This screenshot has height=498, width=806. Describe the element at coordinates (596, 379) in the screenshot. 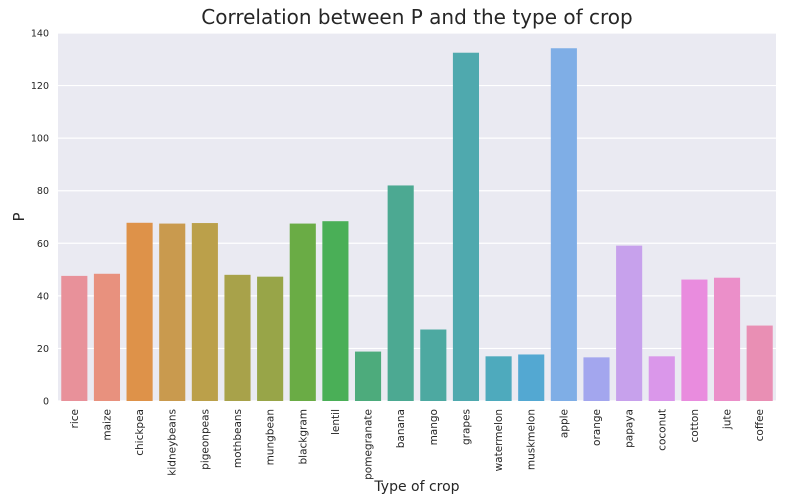

I see `bar-orange` at that location.